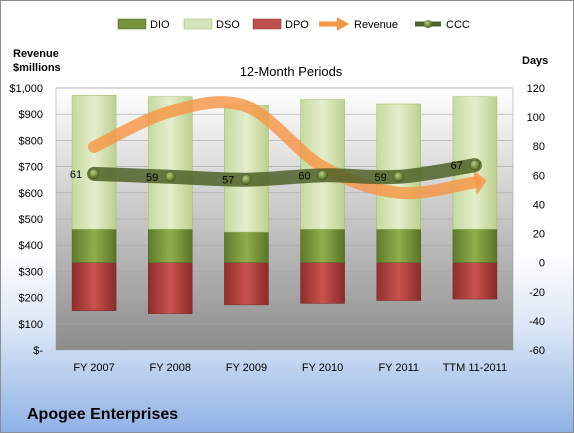 The image size is (574, 433). Describe the element at coordinates (376, 25) in the screenshot. I see `legend-label-revenue: Revenue` at that location.